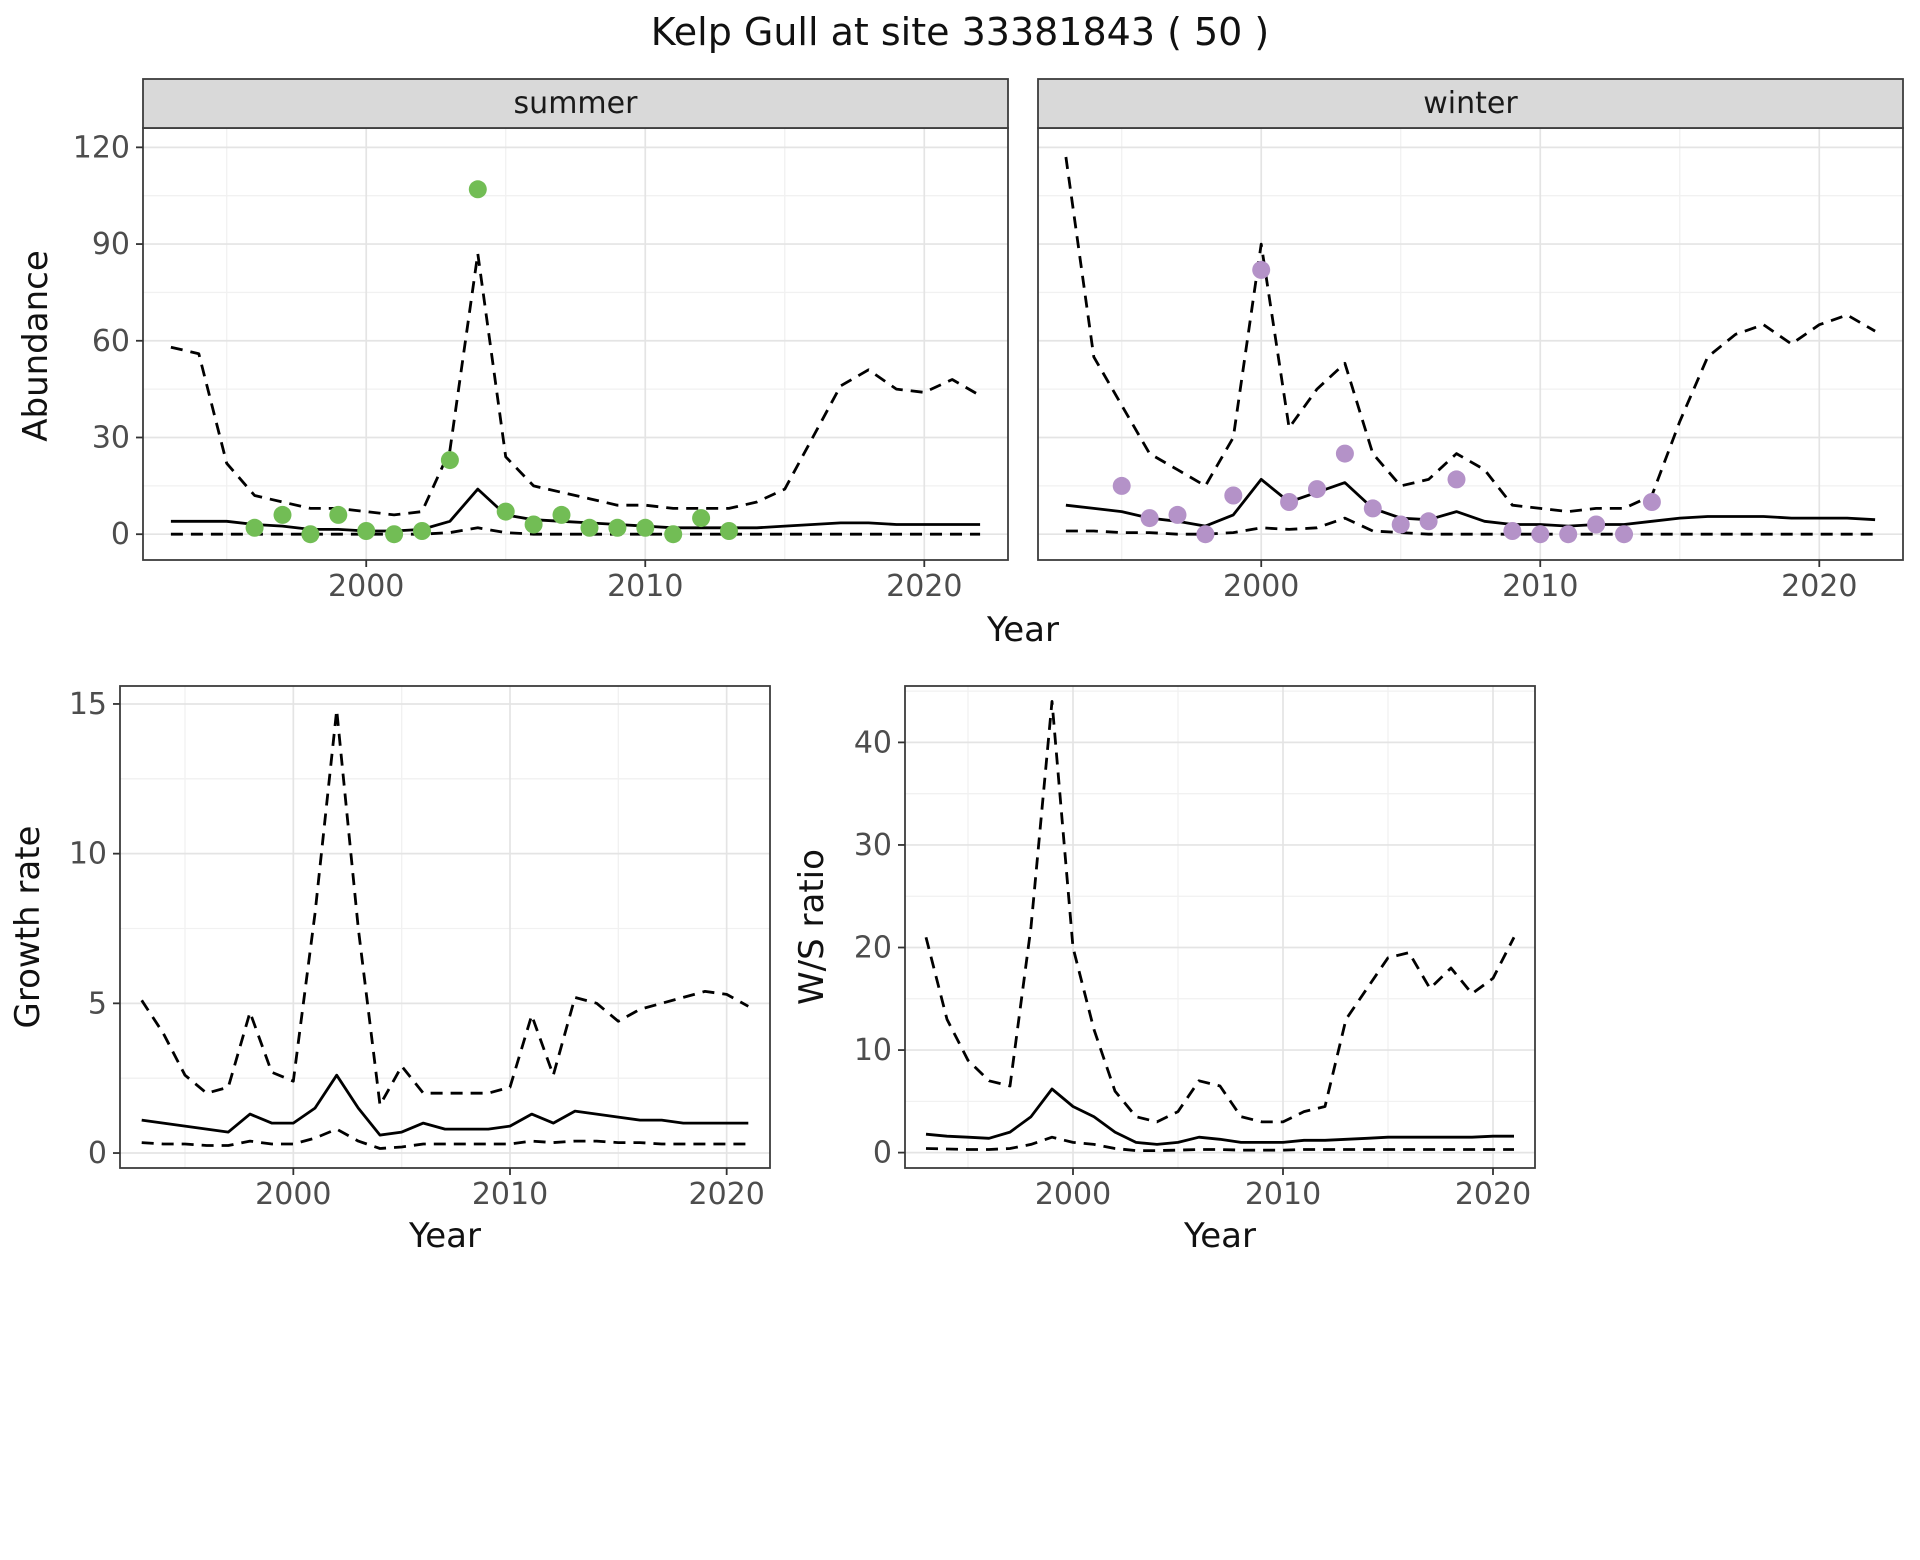 Image resolution: width=1920 pixels, height=1560 pixels. What do you see at coordinates (1220, 1236) in the screenshot?
I see `year-axis-title-ws: Year` at bounding box center [1220, 1236].